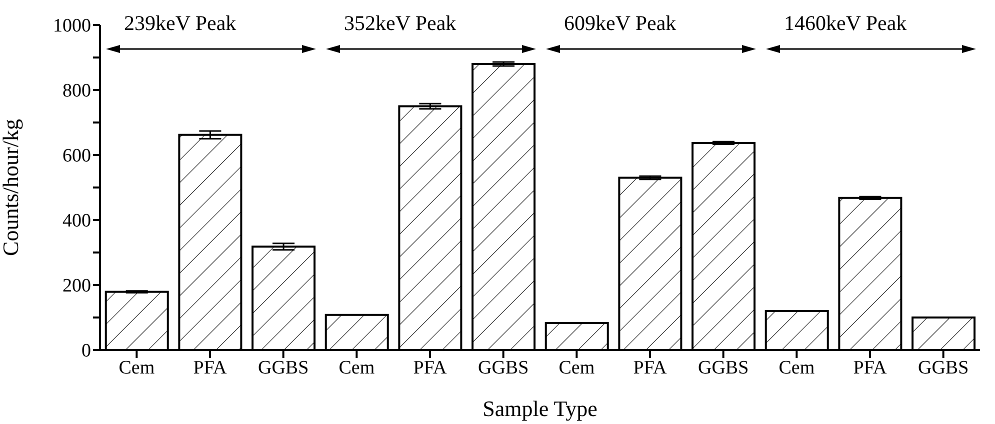 Image resolution: width=995 pixels, height=424 pixels. What do you see at coordinates (11, 187) in the screenshot?
I see `y-axis-title: Counts/hour/kg` at bounding box center [11, 187].